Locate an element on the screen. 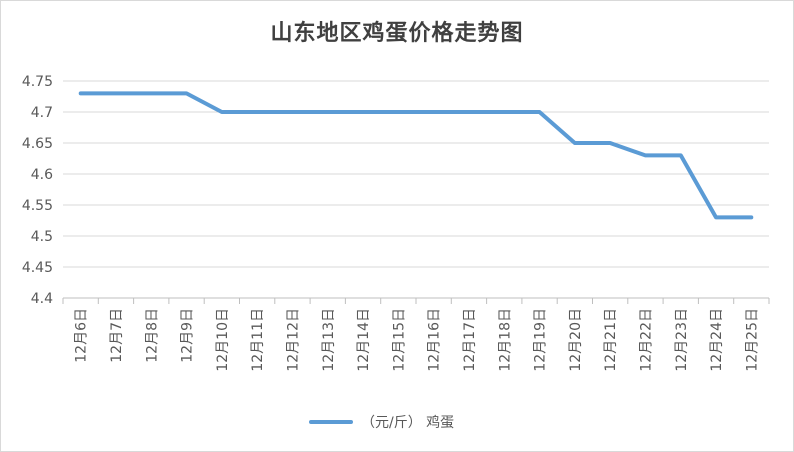  legend-label: （元/斤） 鸡蛋 is located at coordinates (407, 422).